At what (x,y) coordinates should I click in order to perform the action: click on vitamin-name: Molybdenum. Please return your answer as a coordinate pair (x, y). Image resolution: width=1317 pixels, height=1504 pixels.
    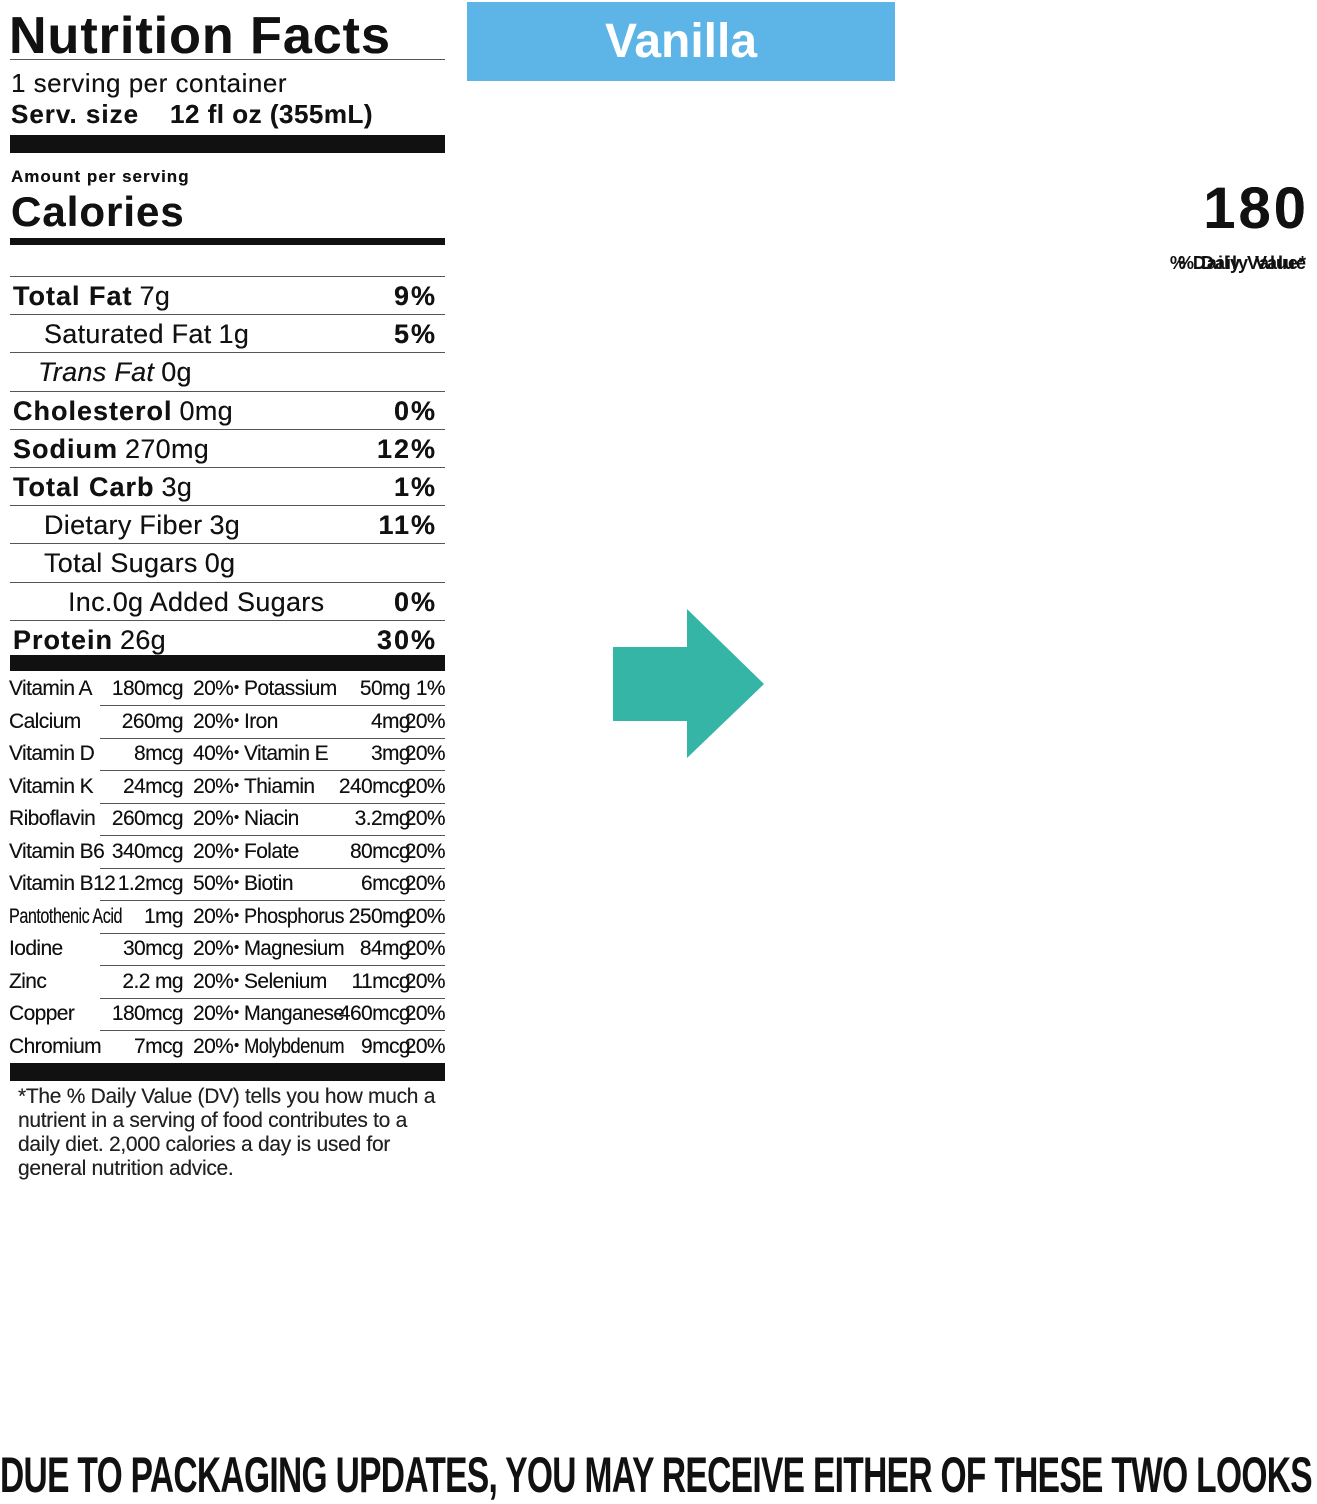
    Looking at the image, I should click on (294, 1046).